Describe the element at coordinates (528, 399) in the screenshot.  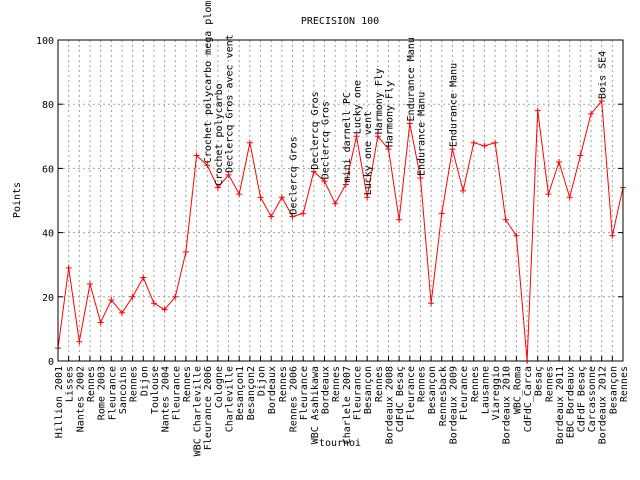
I see `x-tick-label: CdFdC_Carca` at that location.